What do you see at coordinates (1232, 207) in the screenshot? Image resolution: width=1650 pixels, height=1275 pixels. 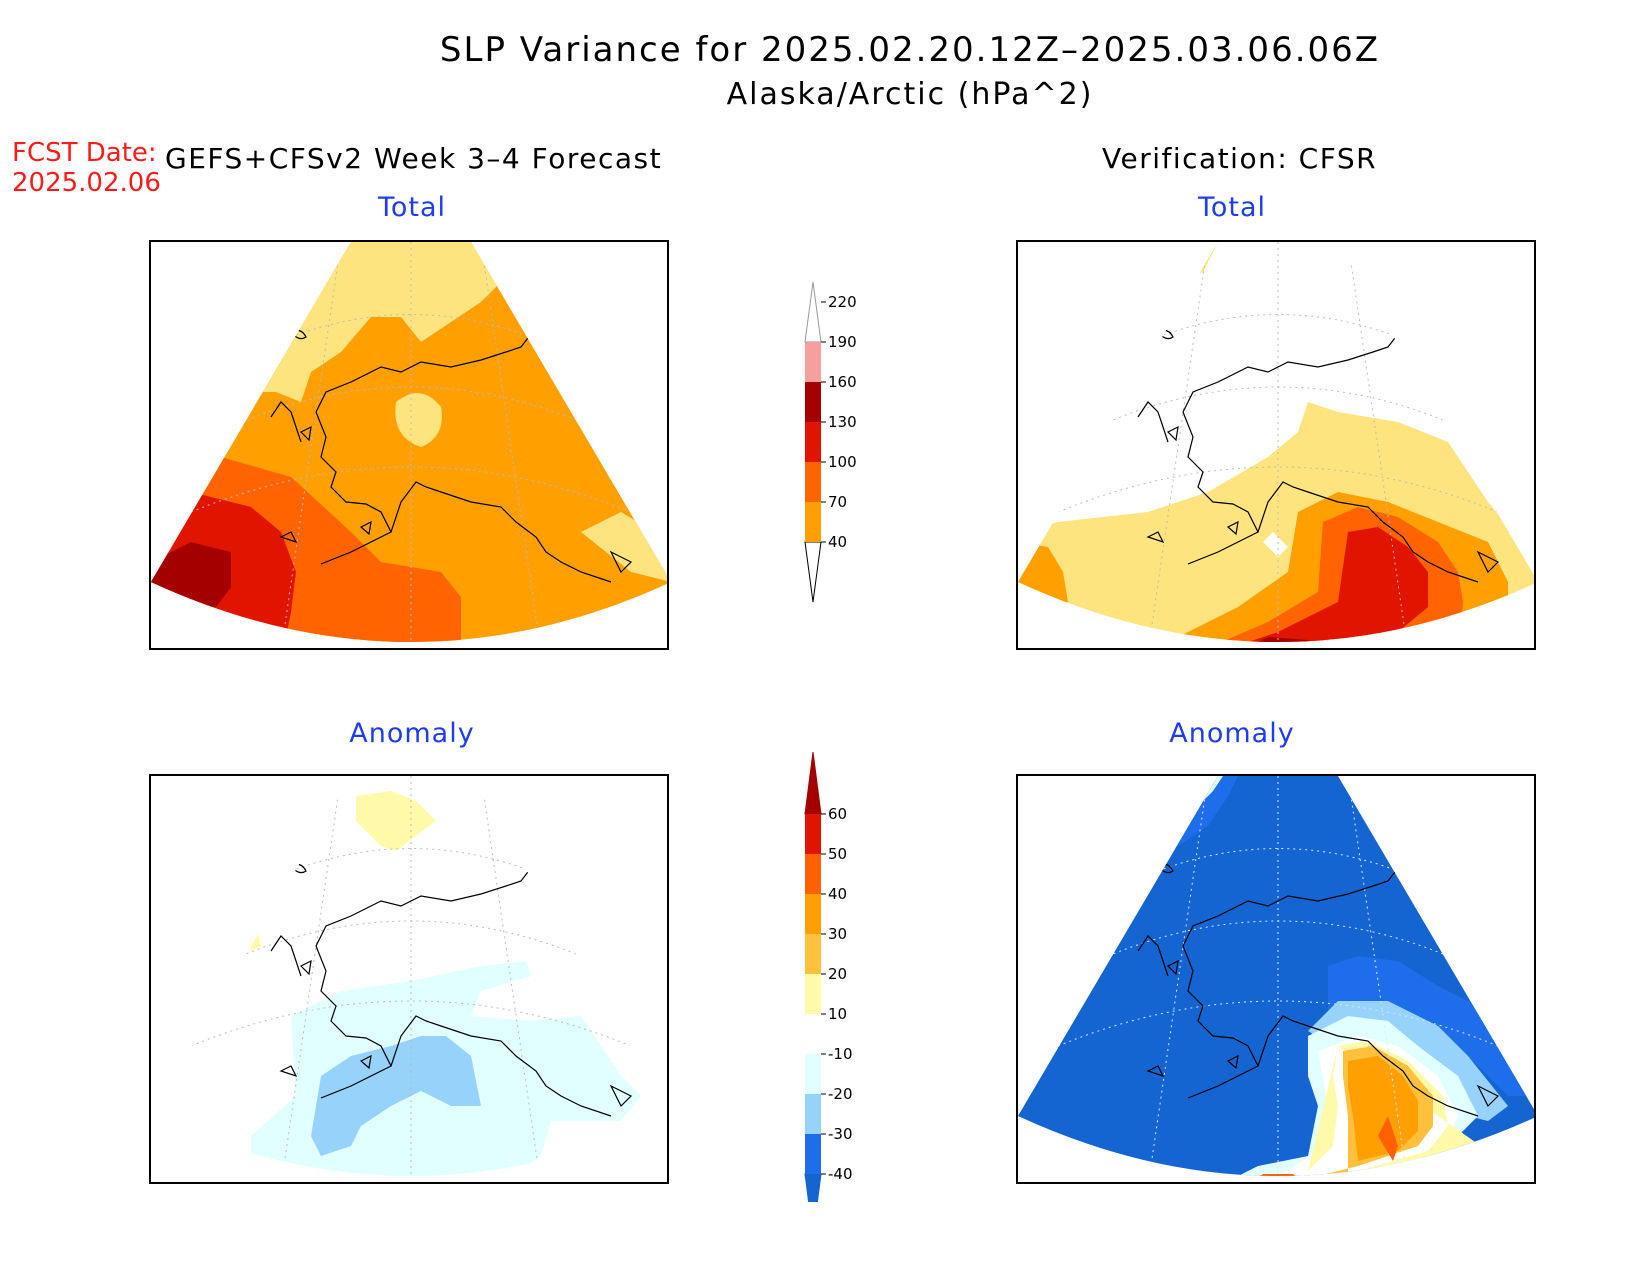 I see `panel-title-verification-total: Total` at bounding box center [1232, 207].